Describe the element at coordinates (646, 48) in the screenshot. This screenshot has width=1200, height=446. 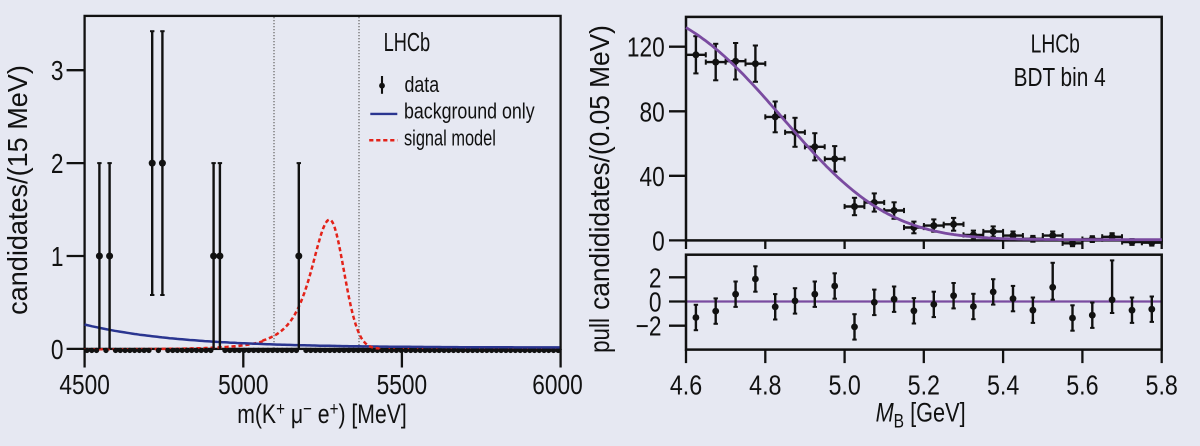
I see `svg-text: 120` at that location.